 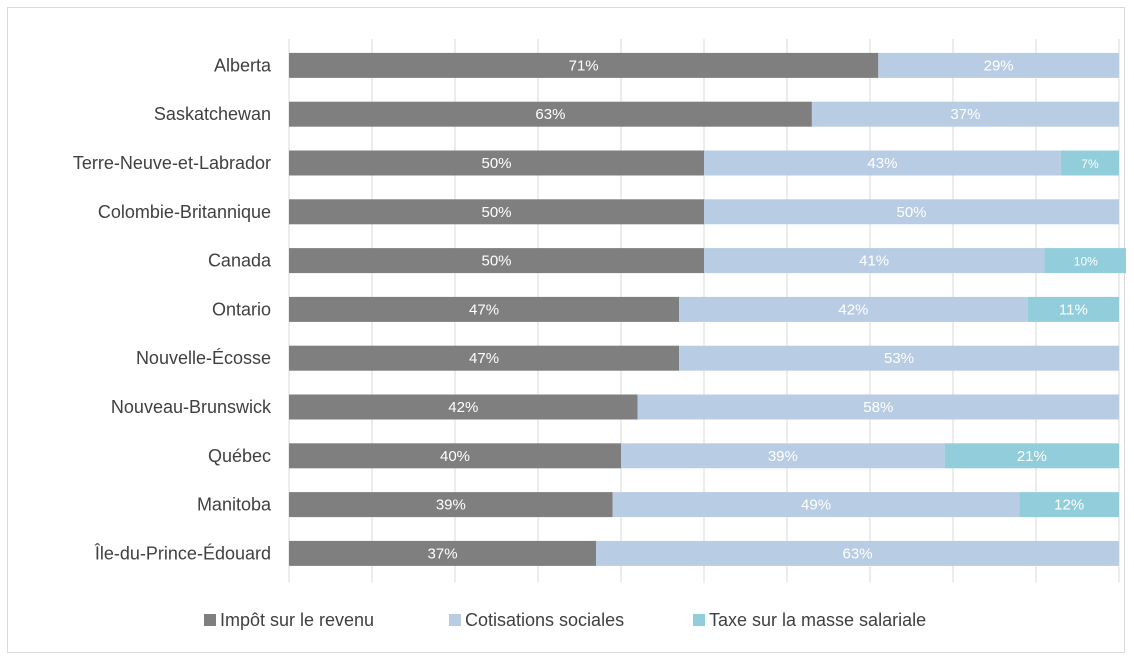 I want to click on category-label: Québec, so click(x=239, y=456).